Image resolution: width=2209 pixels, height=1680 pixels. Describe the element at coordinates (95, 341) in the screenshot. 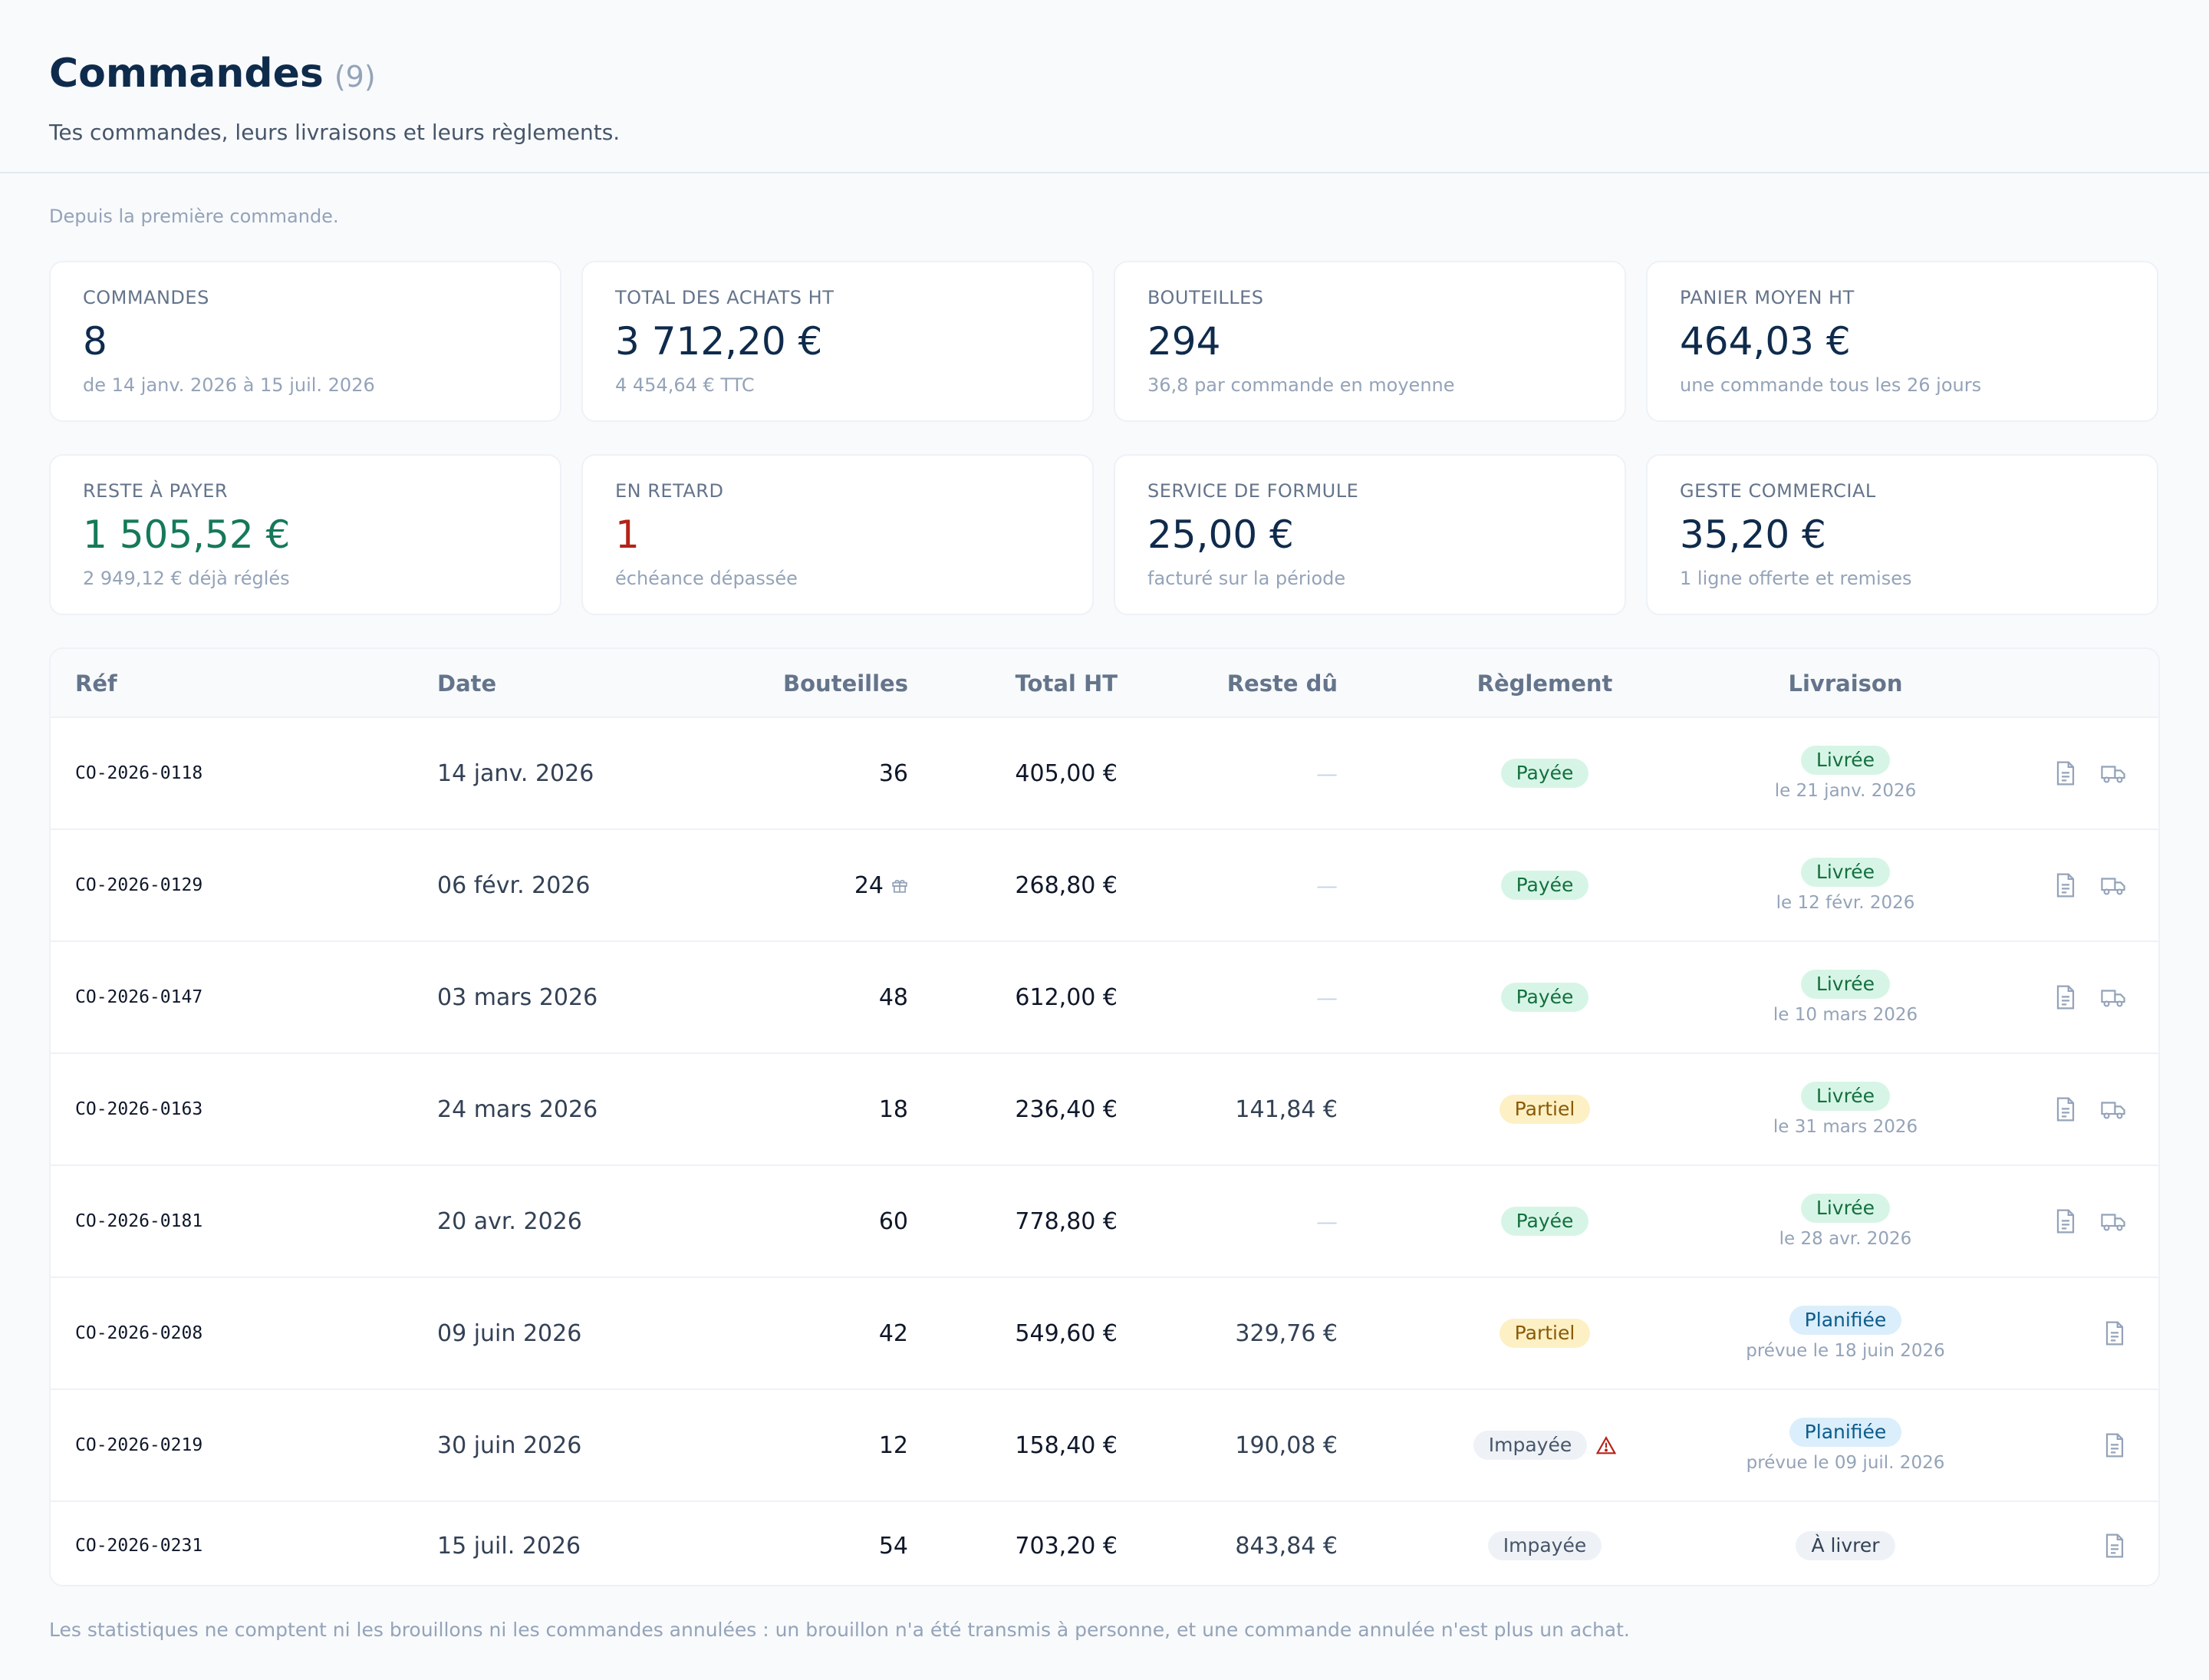

I see `kpi-value: 8` at that location.